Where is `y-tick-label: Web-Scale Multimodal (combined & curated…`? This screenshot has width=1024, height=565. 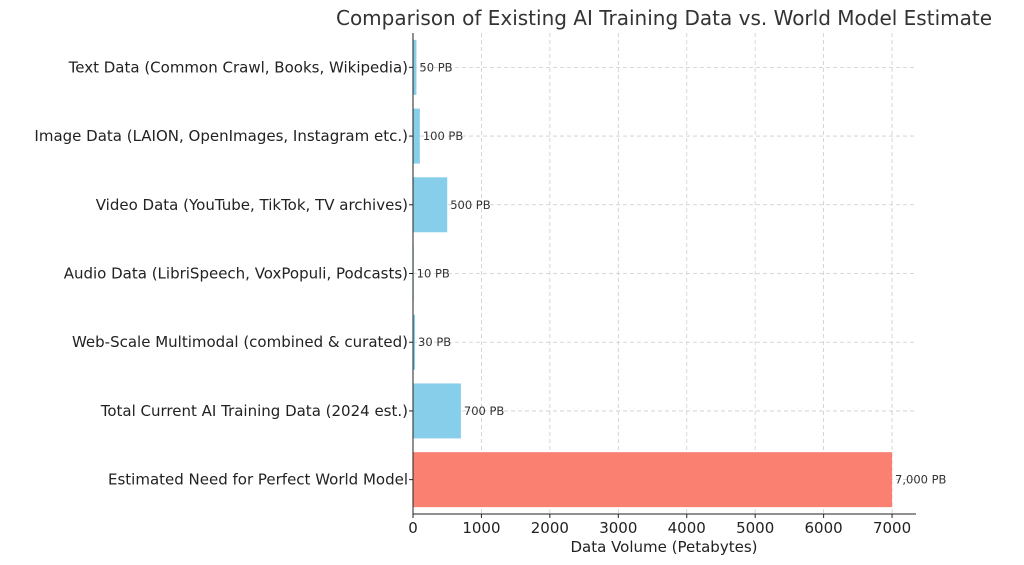
y-tick-label: Web-Scale Multimodal (combined & curated… is located at coordinates (240, 342).